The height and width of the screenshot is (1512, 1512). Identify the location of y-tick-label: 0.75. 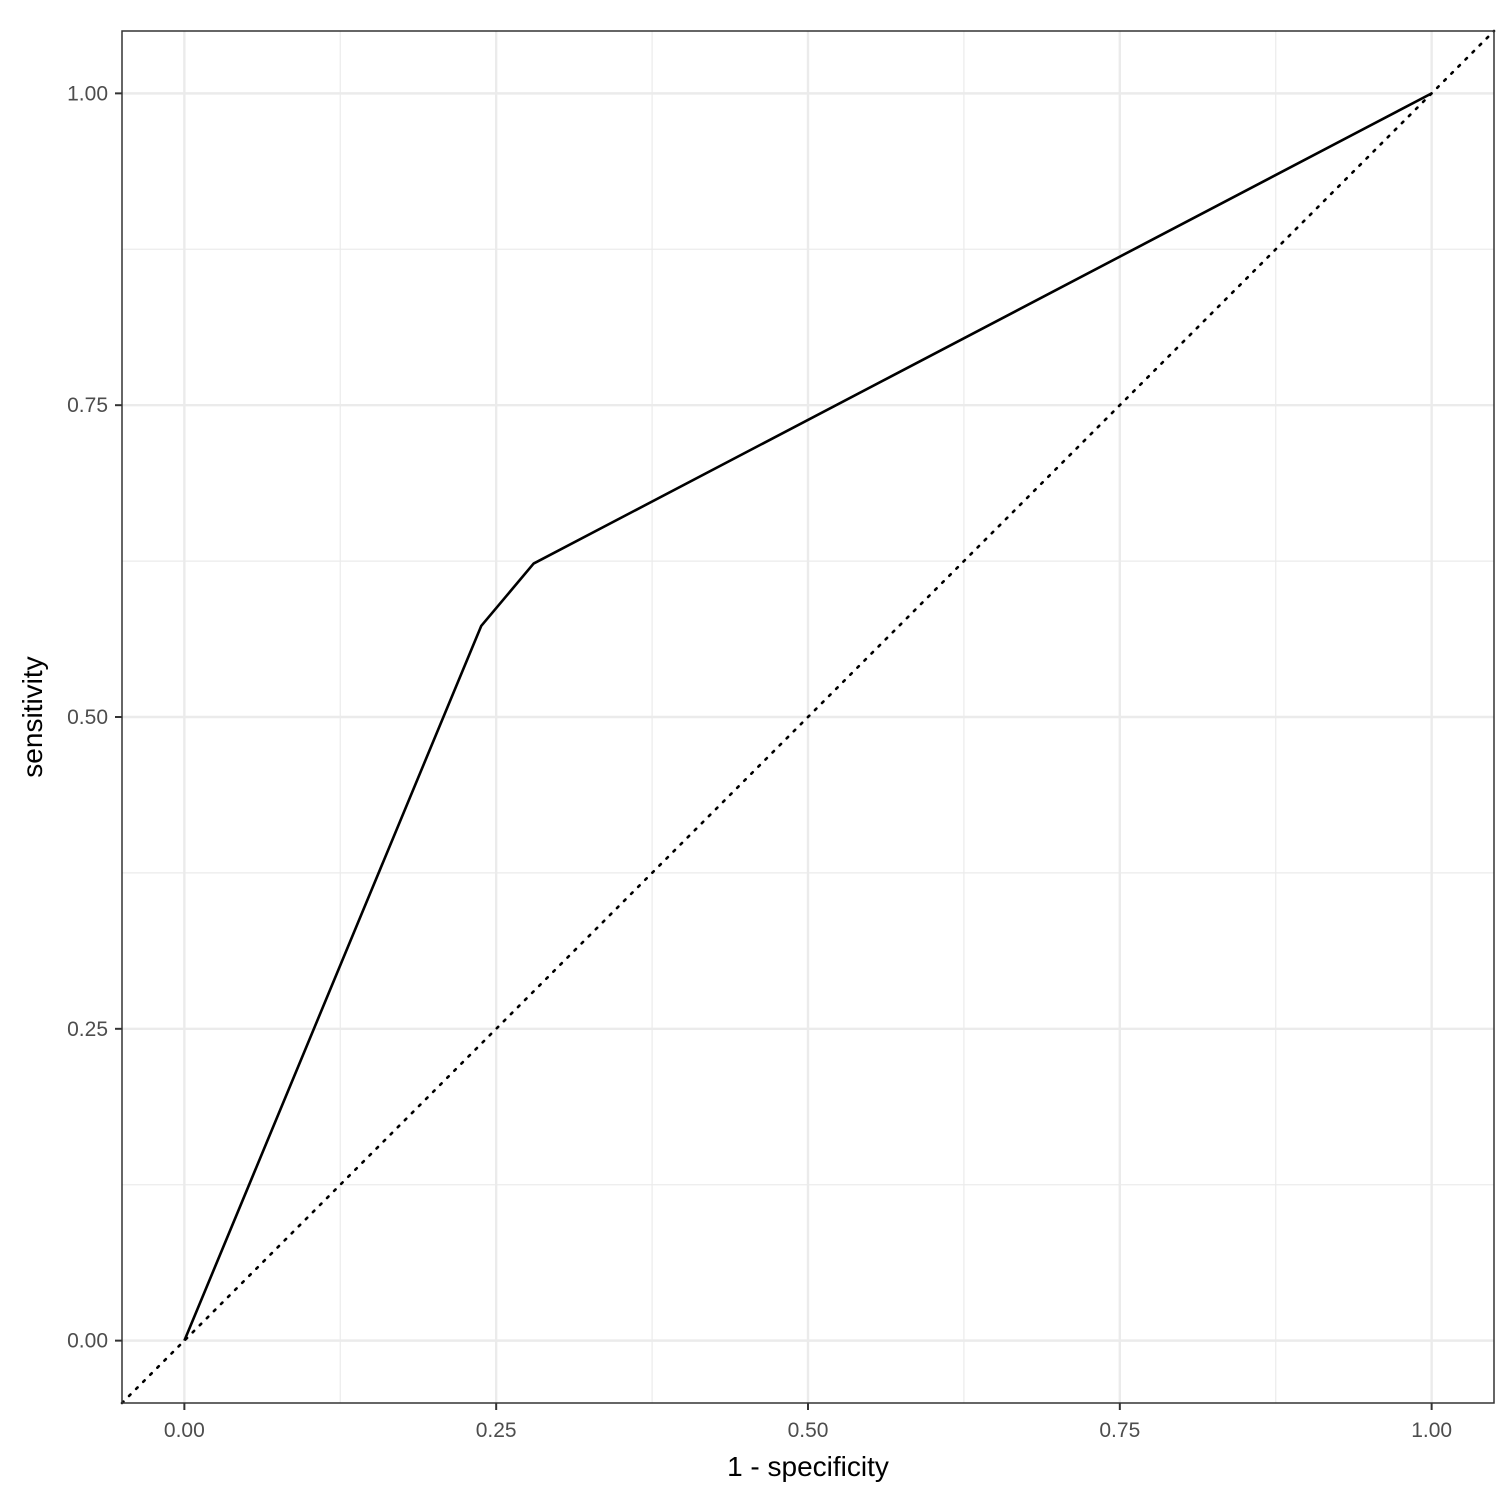
(87, 405).